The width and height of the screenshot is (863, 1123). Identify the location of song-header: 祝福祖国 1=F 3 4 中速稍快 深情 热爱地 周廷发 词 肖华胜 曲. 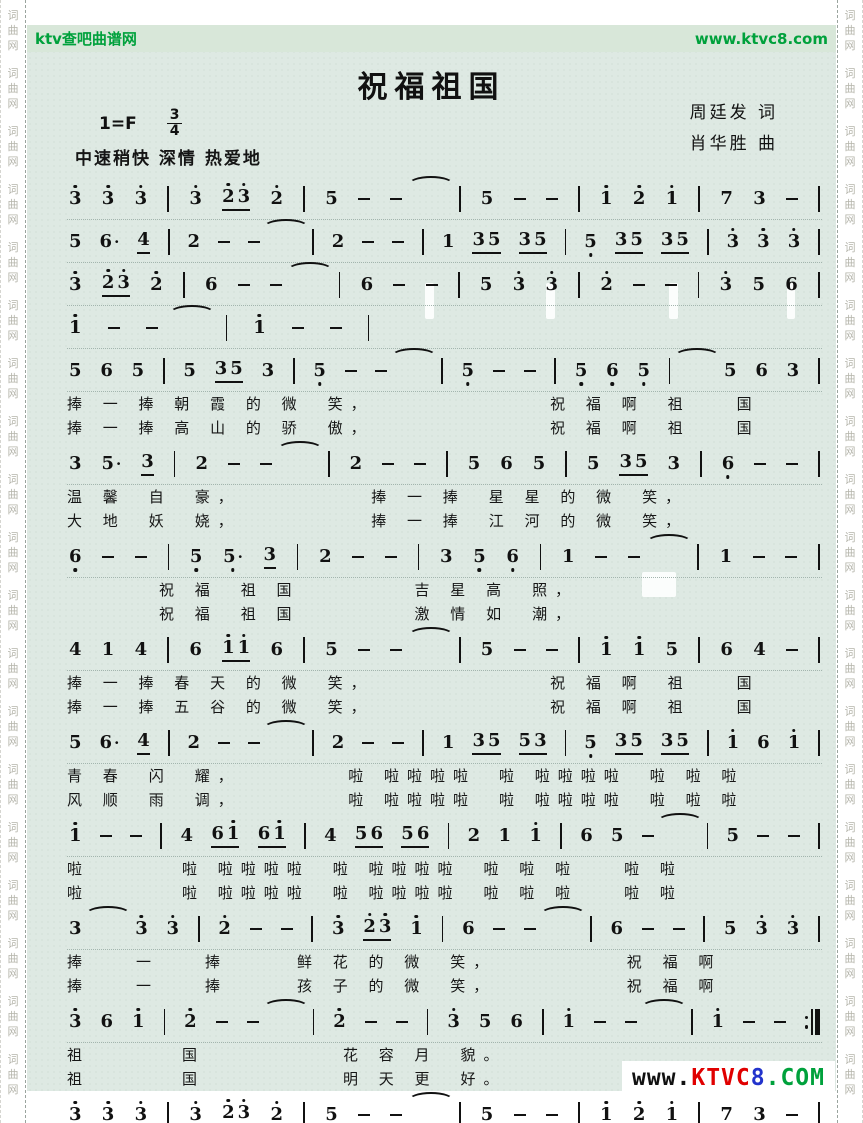
(431, 115).